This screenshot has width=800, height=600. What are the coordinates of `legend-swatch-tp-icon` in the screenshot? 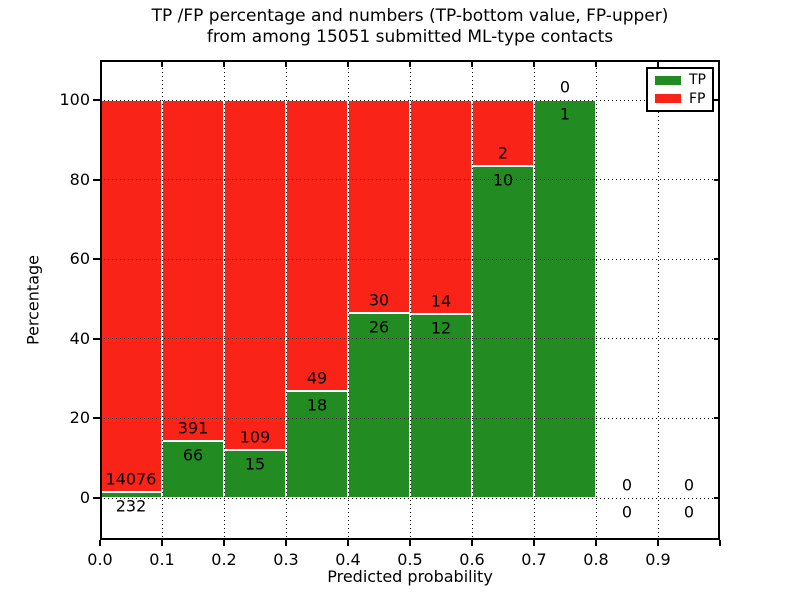 It's located at (668, 80).